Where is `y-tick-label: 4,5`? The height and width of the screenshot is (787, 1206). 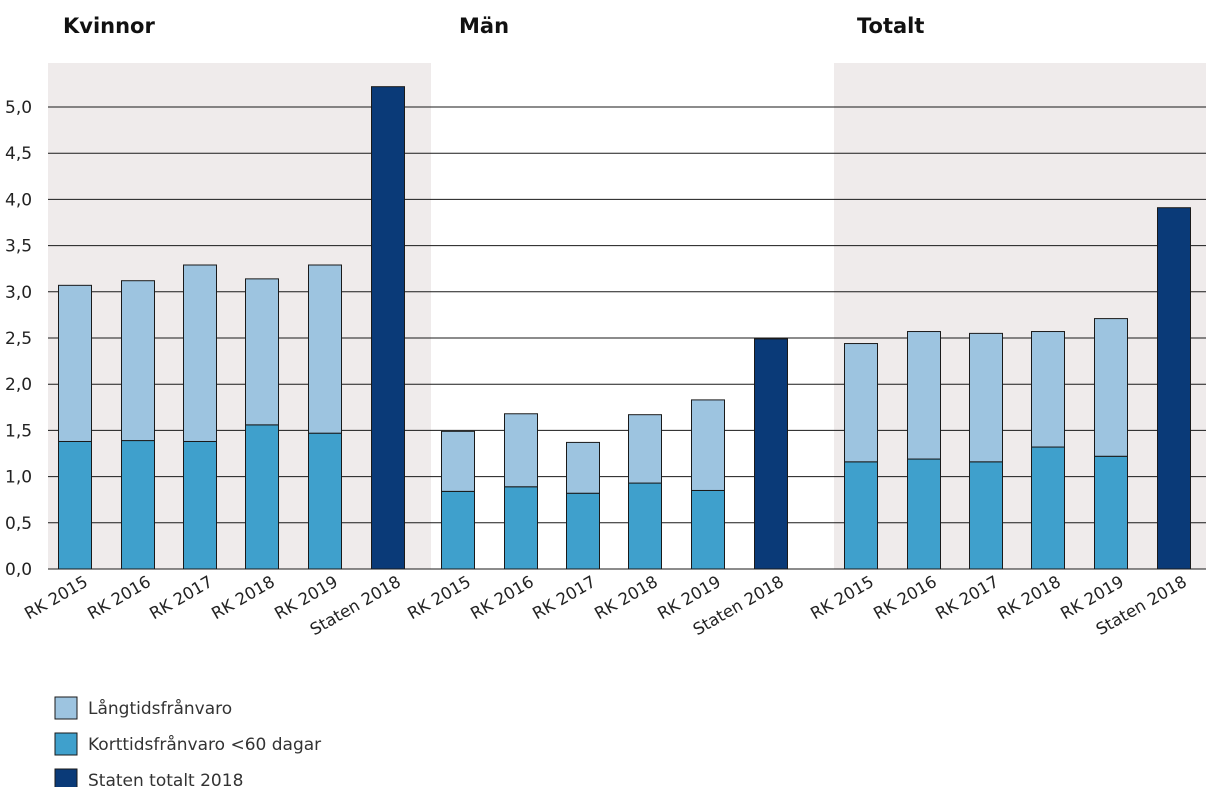
y-tick-label: 4,5 is located at coordinates (18, 154).